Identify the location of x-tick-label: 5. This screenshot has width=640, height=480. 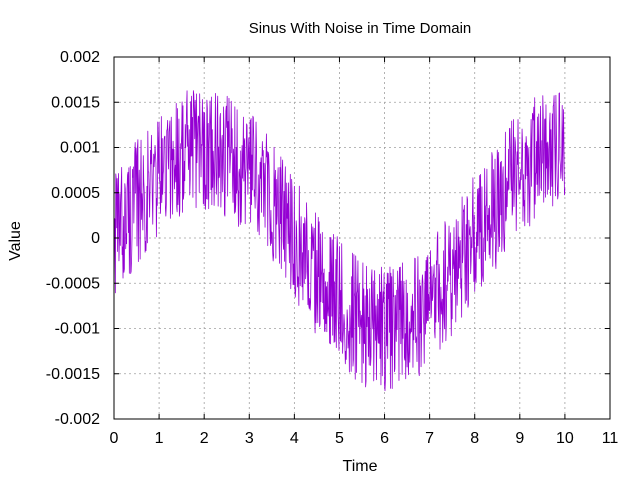
(339, 438).